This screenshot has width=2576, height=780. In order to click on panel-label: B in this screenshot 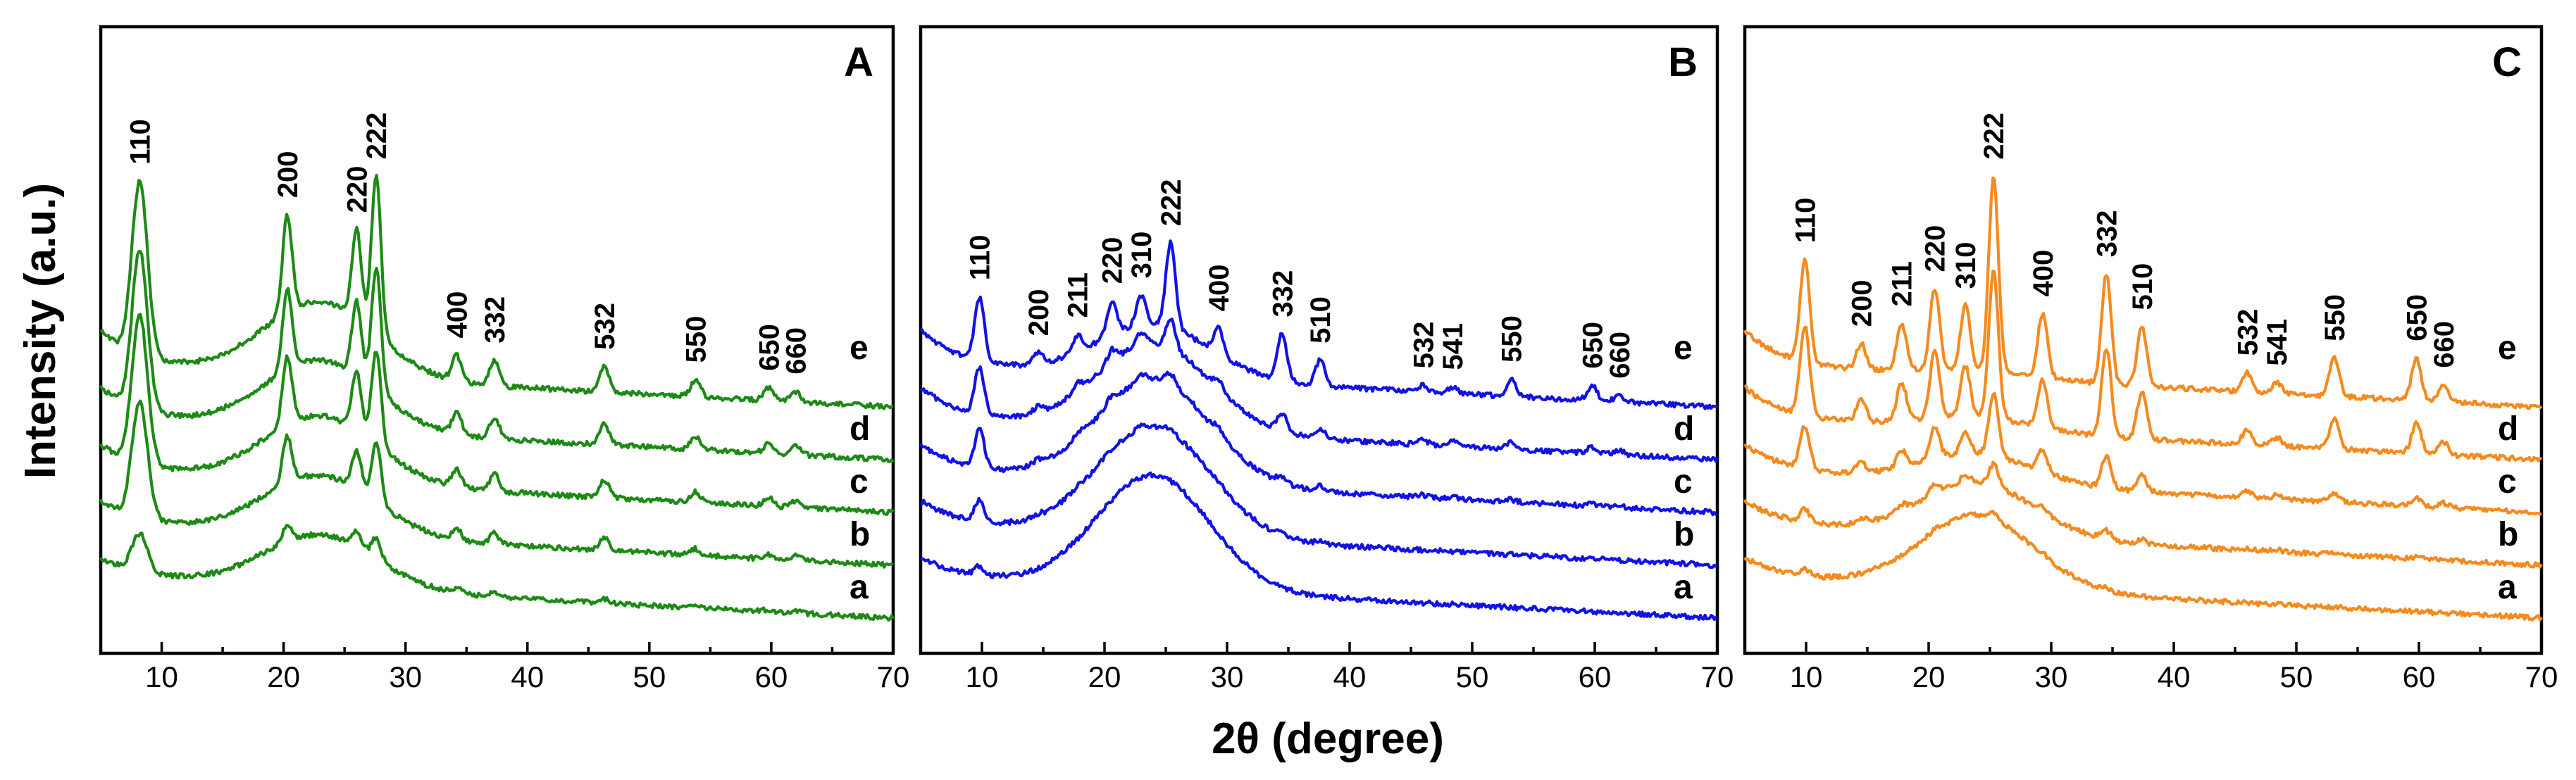, I will do `click(1683, 62)`.